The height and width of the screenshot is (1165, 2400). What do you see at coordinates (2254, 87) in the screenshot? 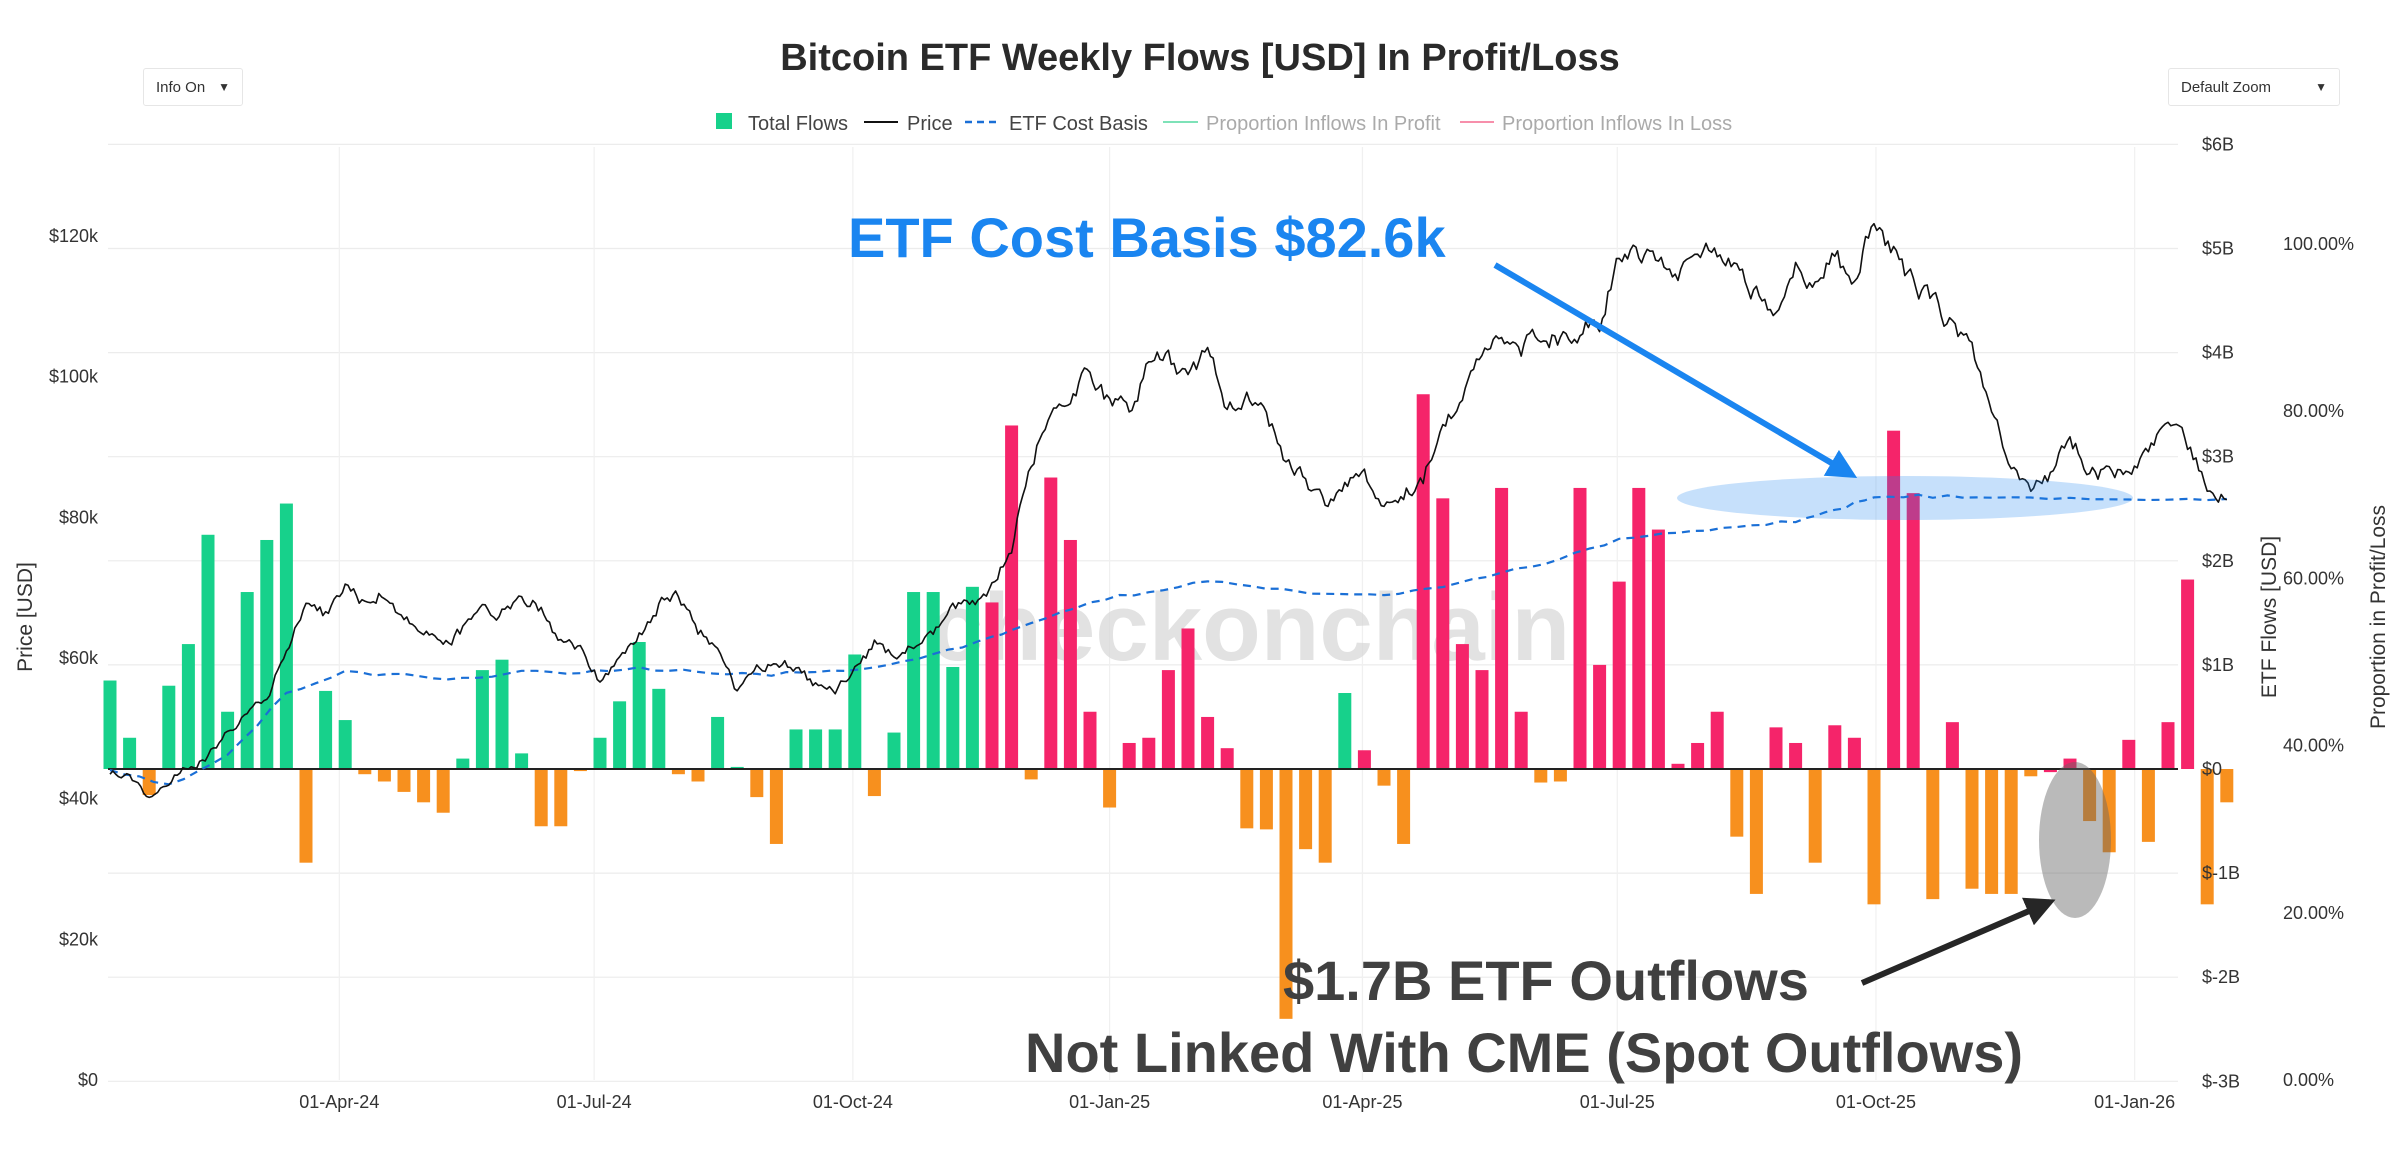
I see `zoom-select: Default Zoom ▼` at bounding box center [2254, 87].